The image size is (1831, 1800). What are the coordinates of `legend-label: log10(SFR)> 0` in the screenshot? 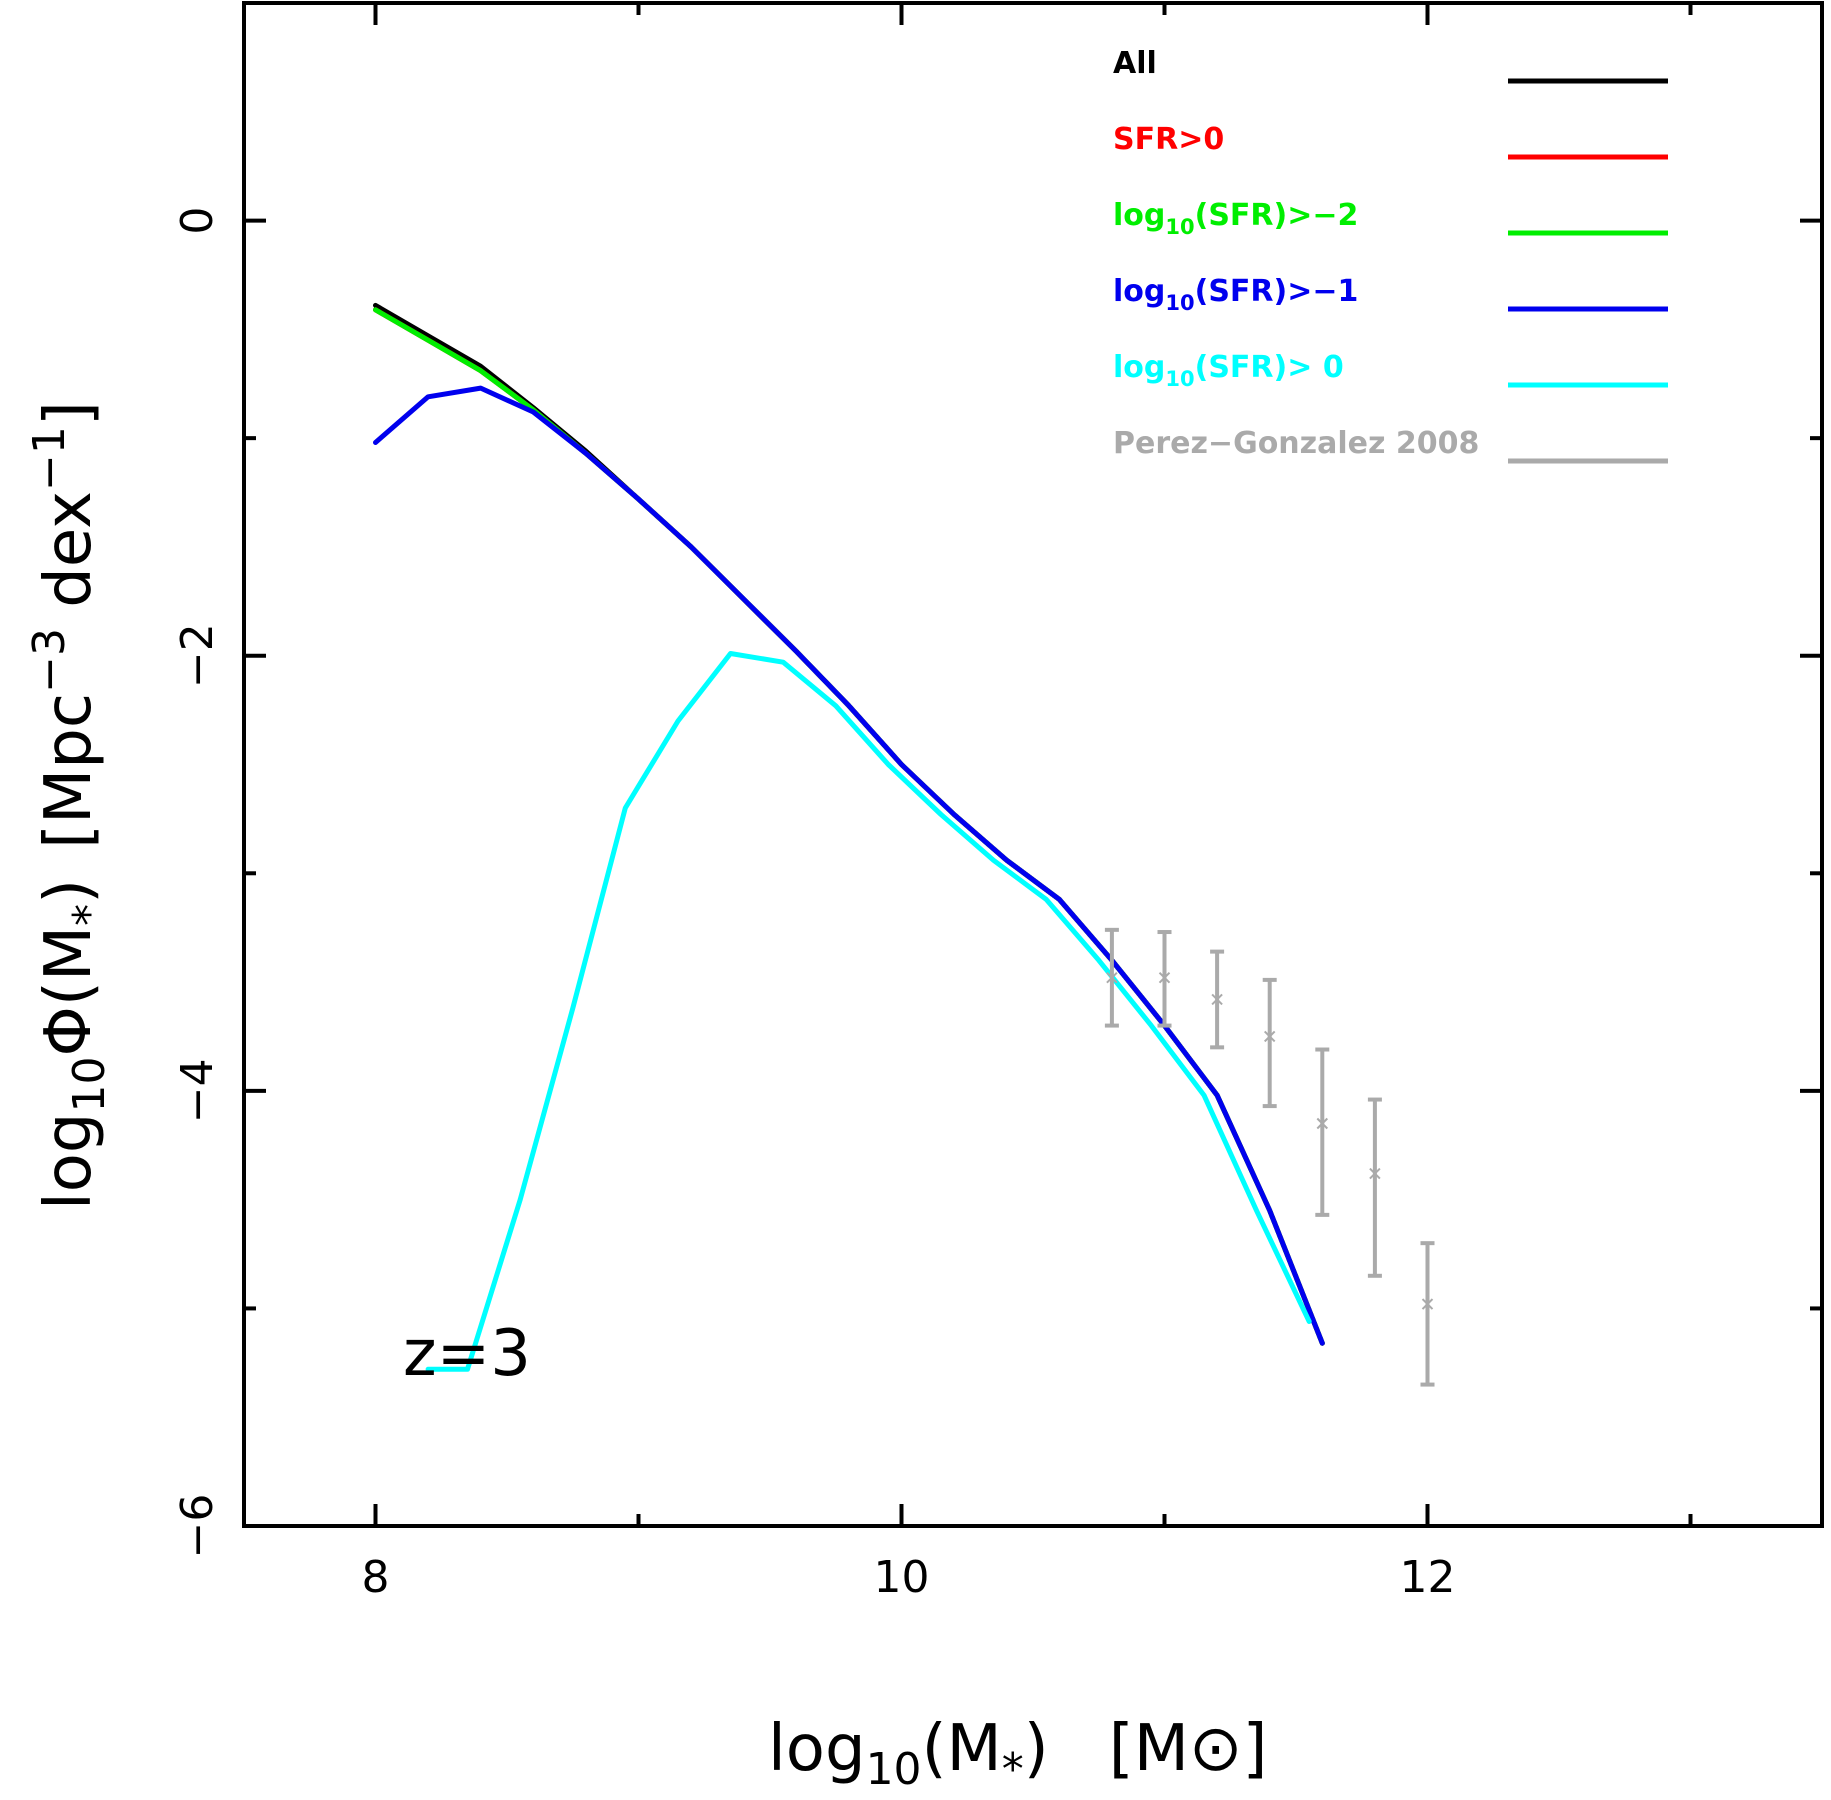 It's located at (1228, 370).